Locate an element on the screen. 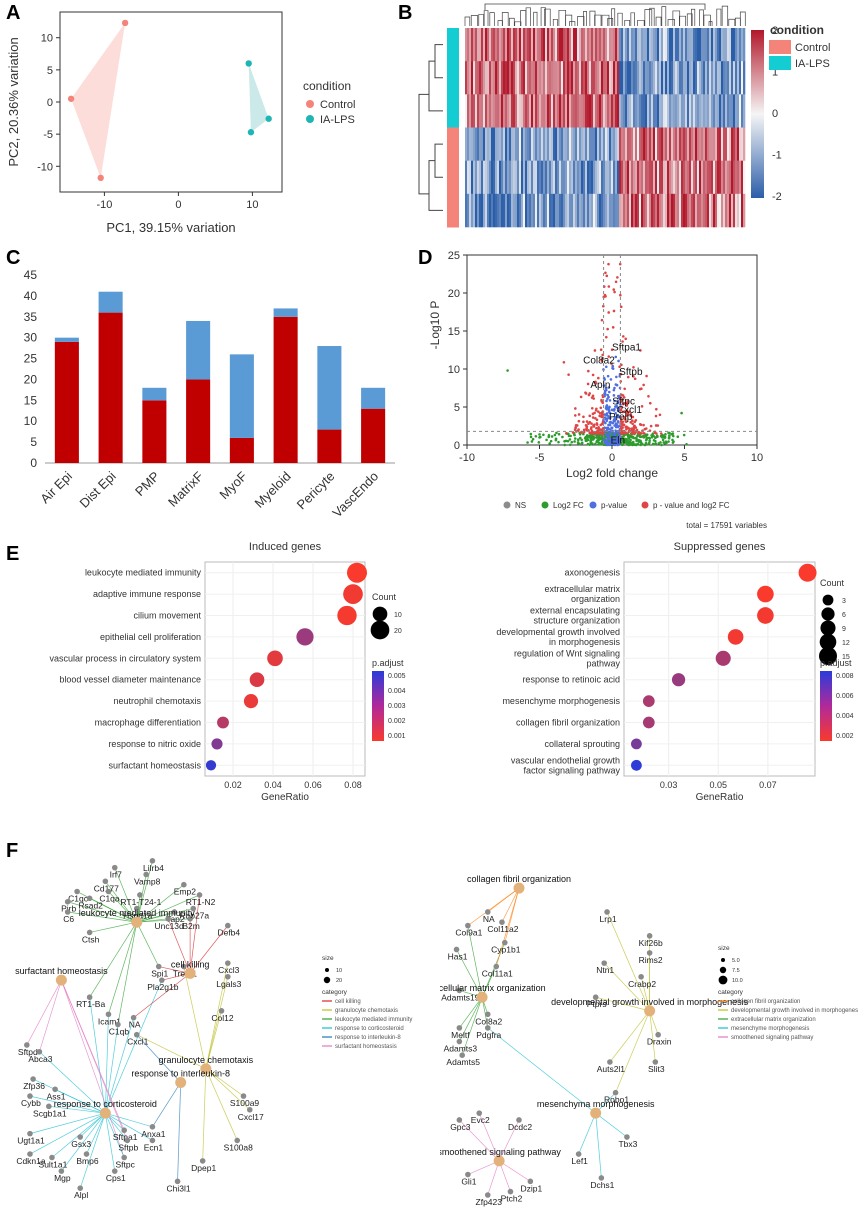  E1-term-label: vascular process in circulatory system is located at coordinates (125, 658).